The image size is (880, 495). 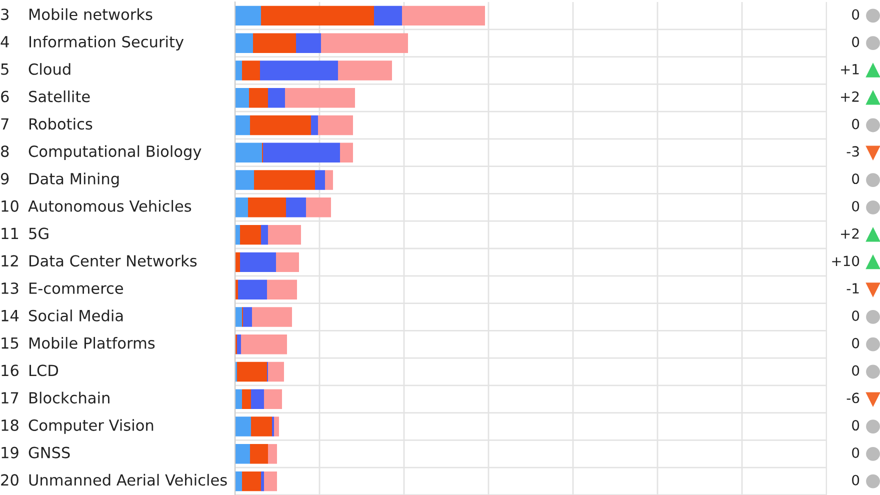 I want to click on y-tick-label: 15 Mobile Platforms, so click(x=78, y=342).